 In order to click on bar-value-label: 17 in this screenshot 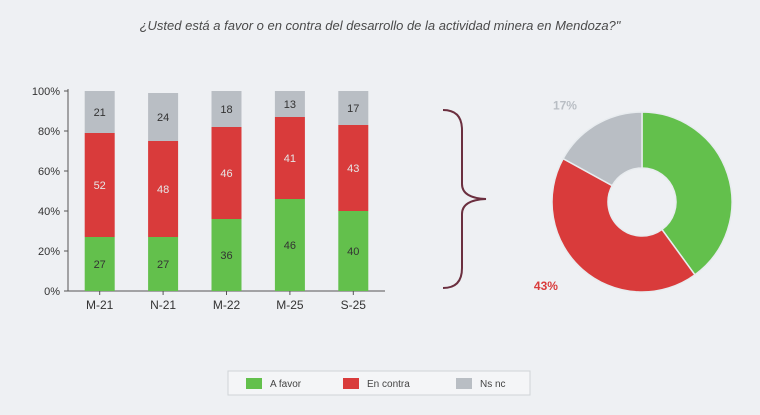, I will do `click(353, 109)`.